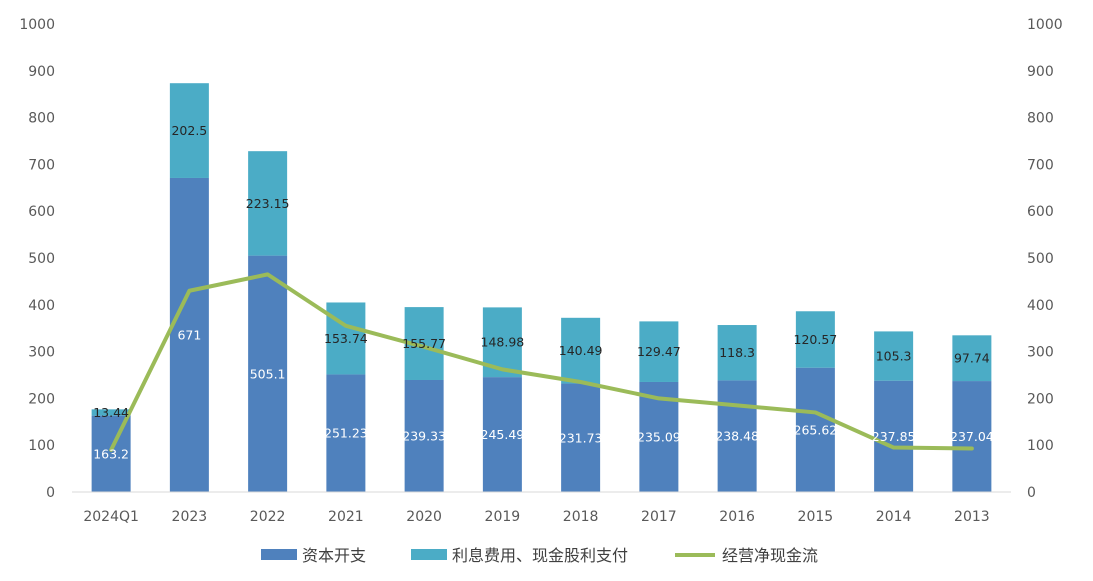 The width and height of the screenshot is (1093, 581). I want to click on legend-label: 资本开支, so click(334, 555).